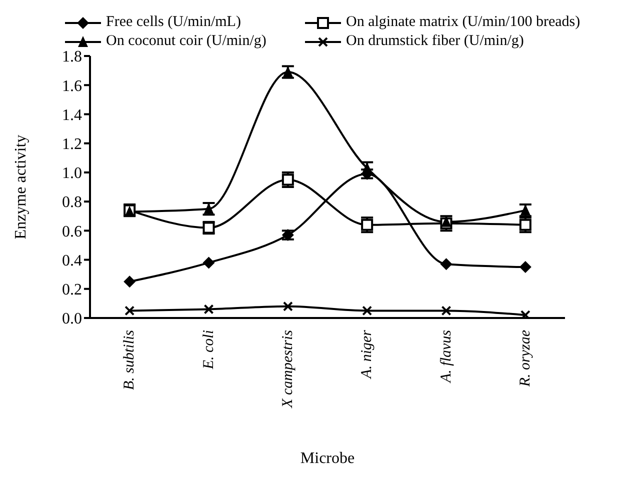 The height and width of the screenshot is (483, 623). I want to click on x-tick-label: X campestris, so click(288, 369).